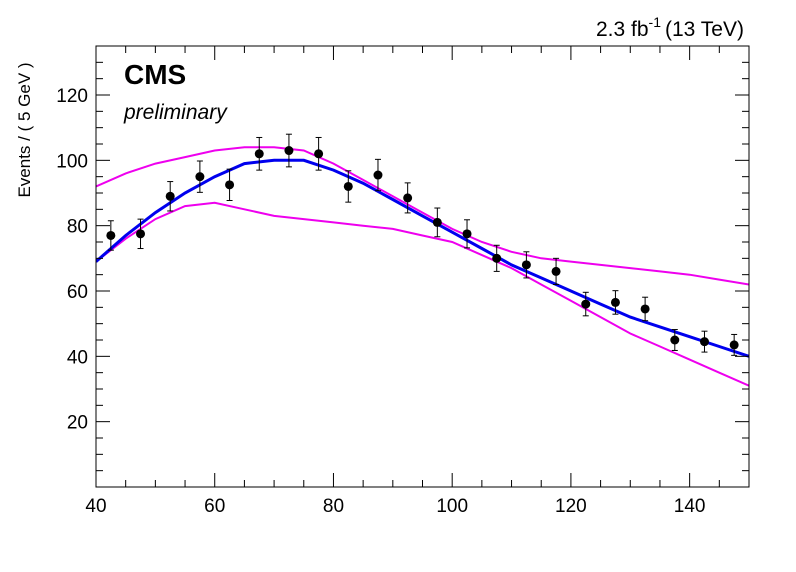 This screenshot has width=796, height=572. Describe the element at coordinates (175, 112) in the screenshot. I see `preliminary-label: preliminary` at that location.